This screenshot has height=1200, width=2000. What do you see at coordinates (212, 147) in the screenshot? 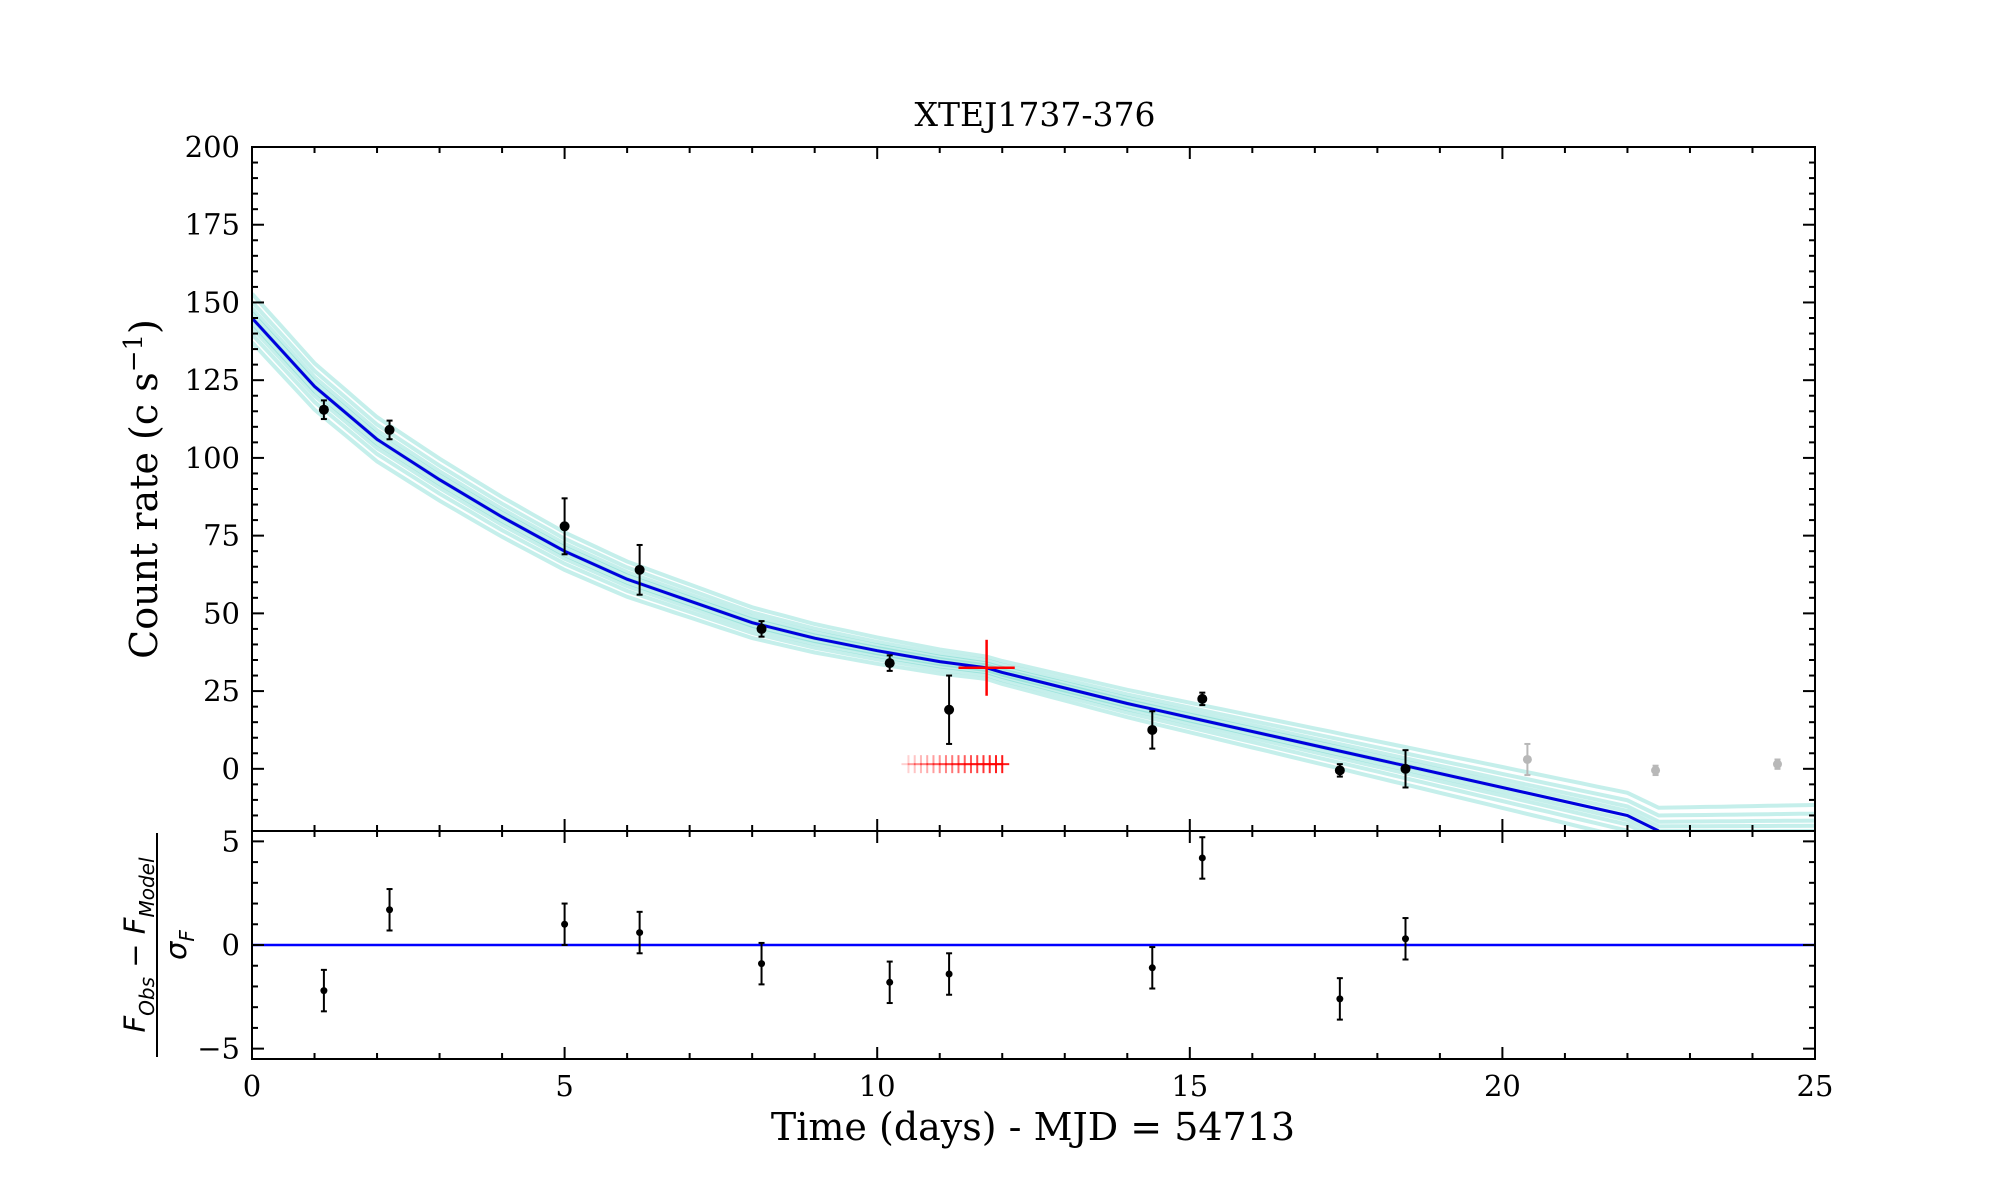
I see `y-tick-label: 200` at bounding box center [212, 147].